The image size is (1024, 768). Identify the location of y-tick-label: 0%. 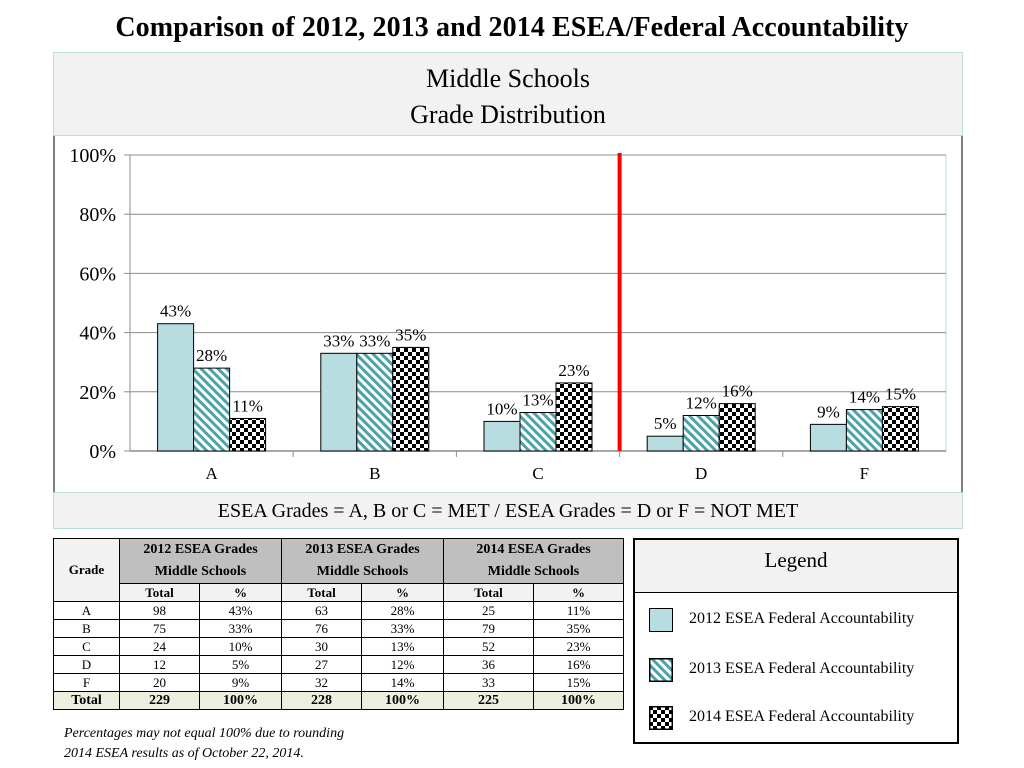
(102, 452).